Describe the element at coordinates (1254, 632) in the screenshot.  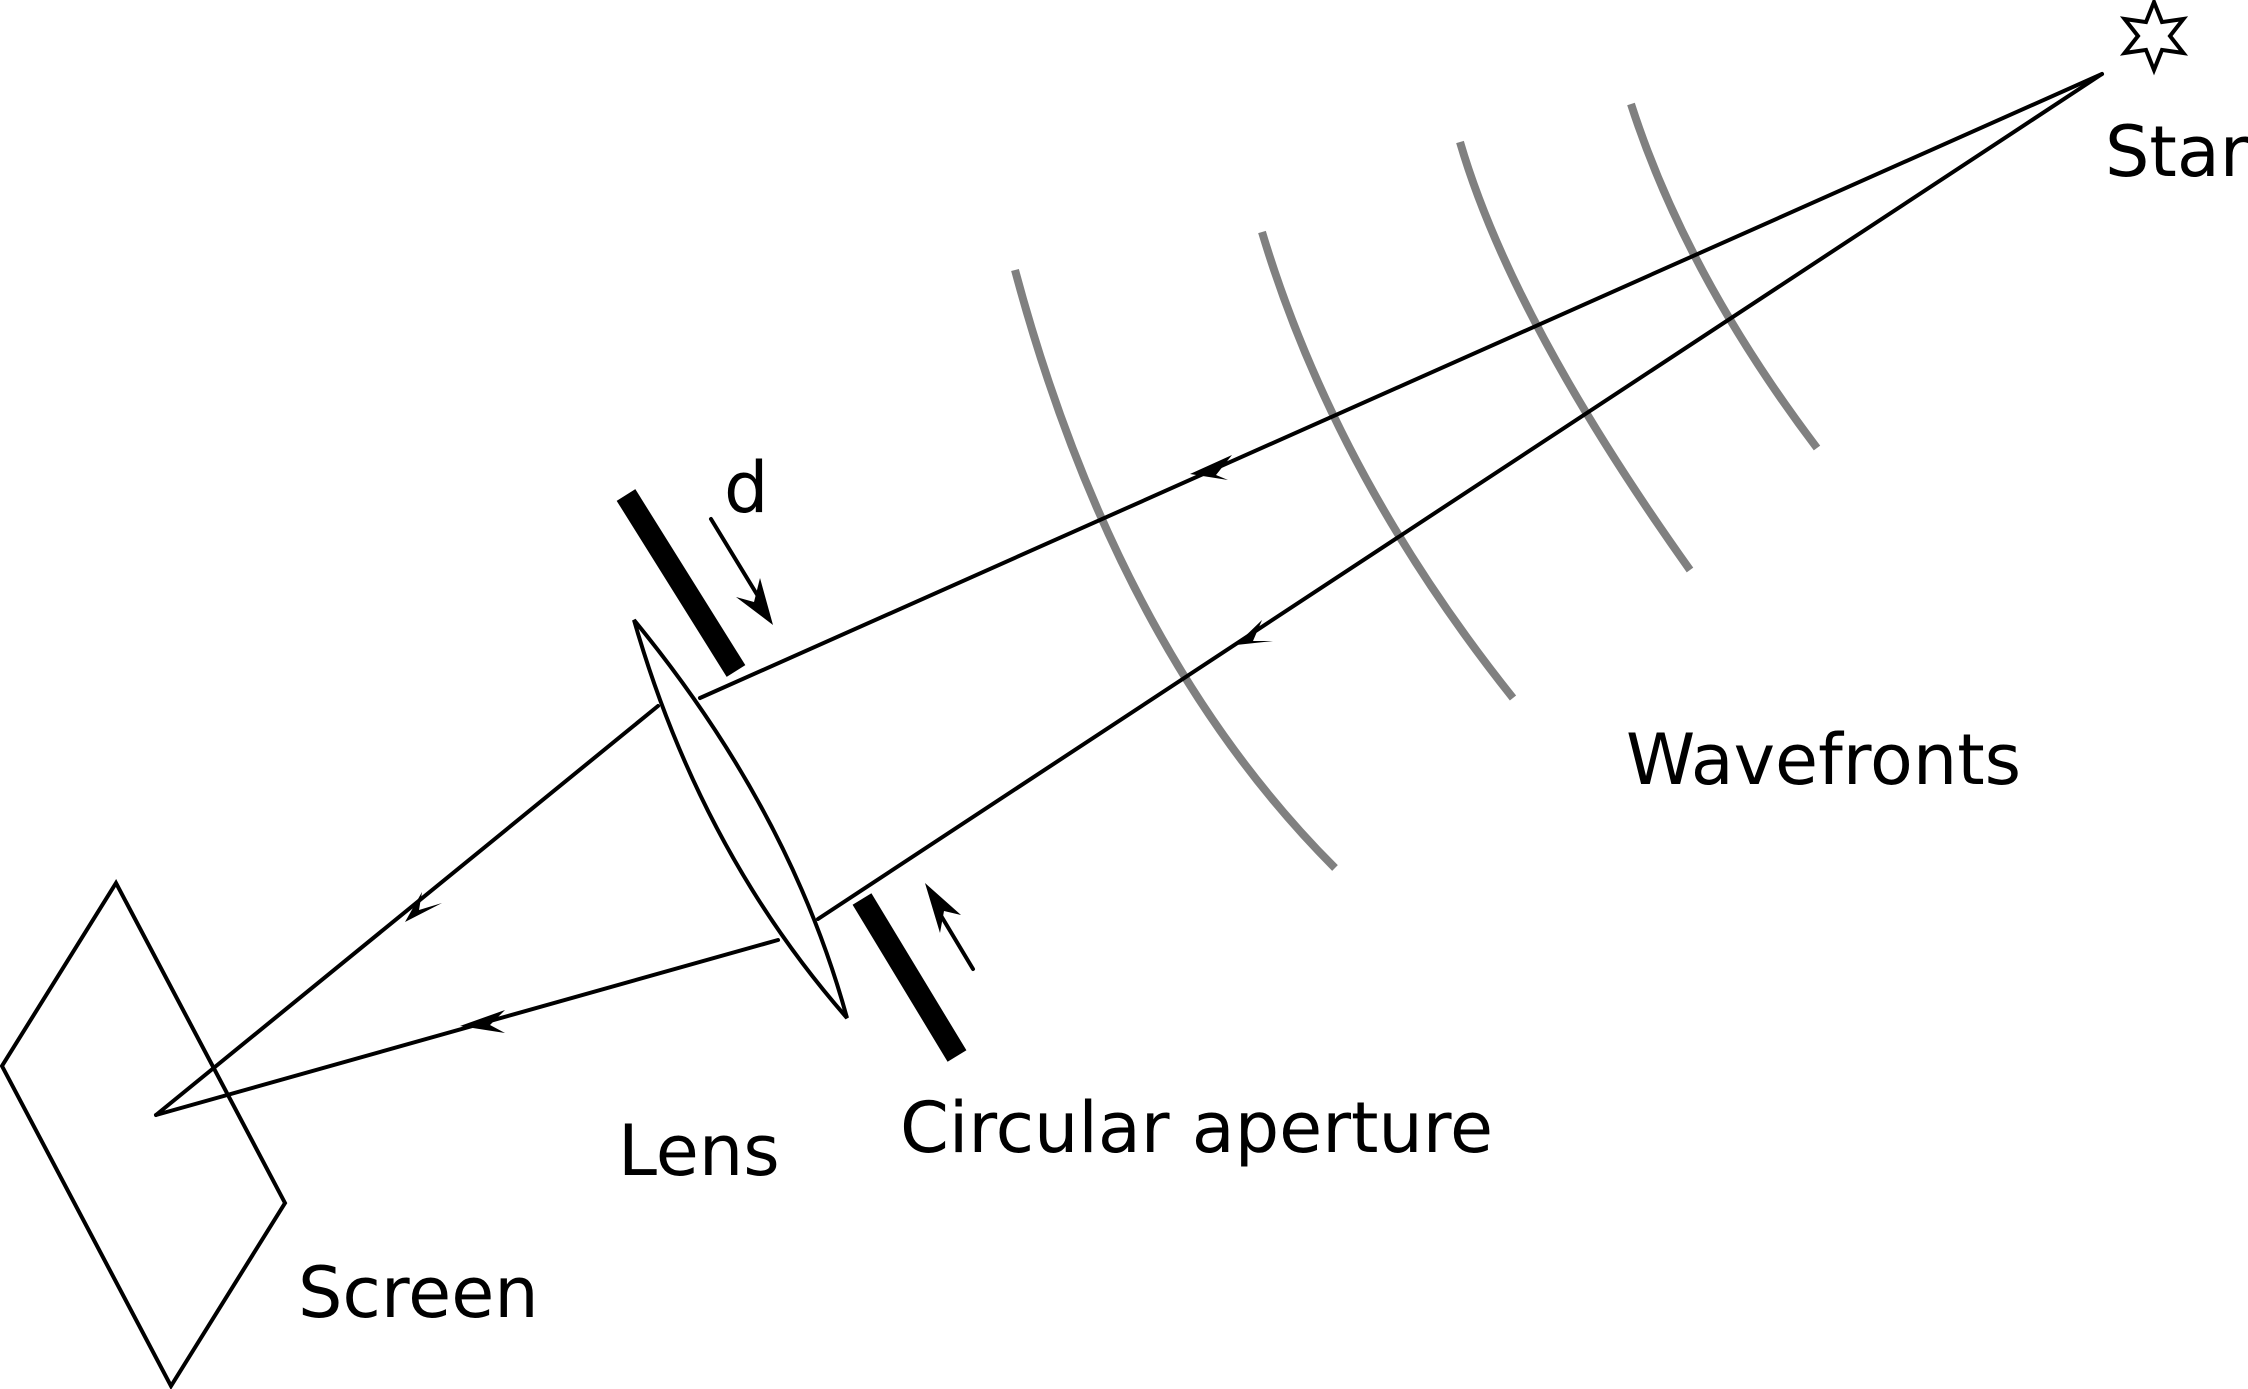
I see `arrowhead-lower-incoming` at that location.